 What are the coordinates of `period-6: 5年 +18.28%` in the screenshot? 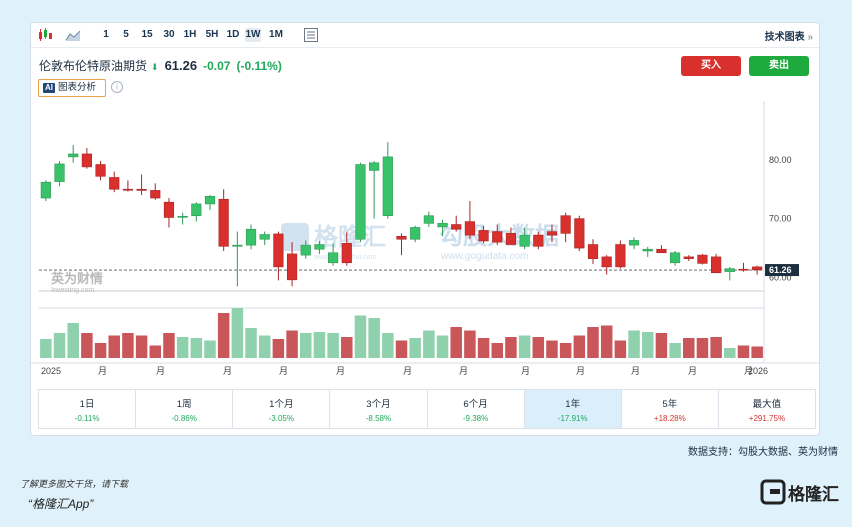 It's located at (670, 409).